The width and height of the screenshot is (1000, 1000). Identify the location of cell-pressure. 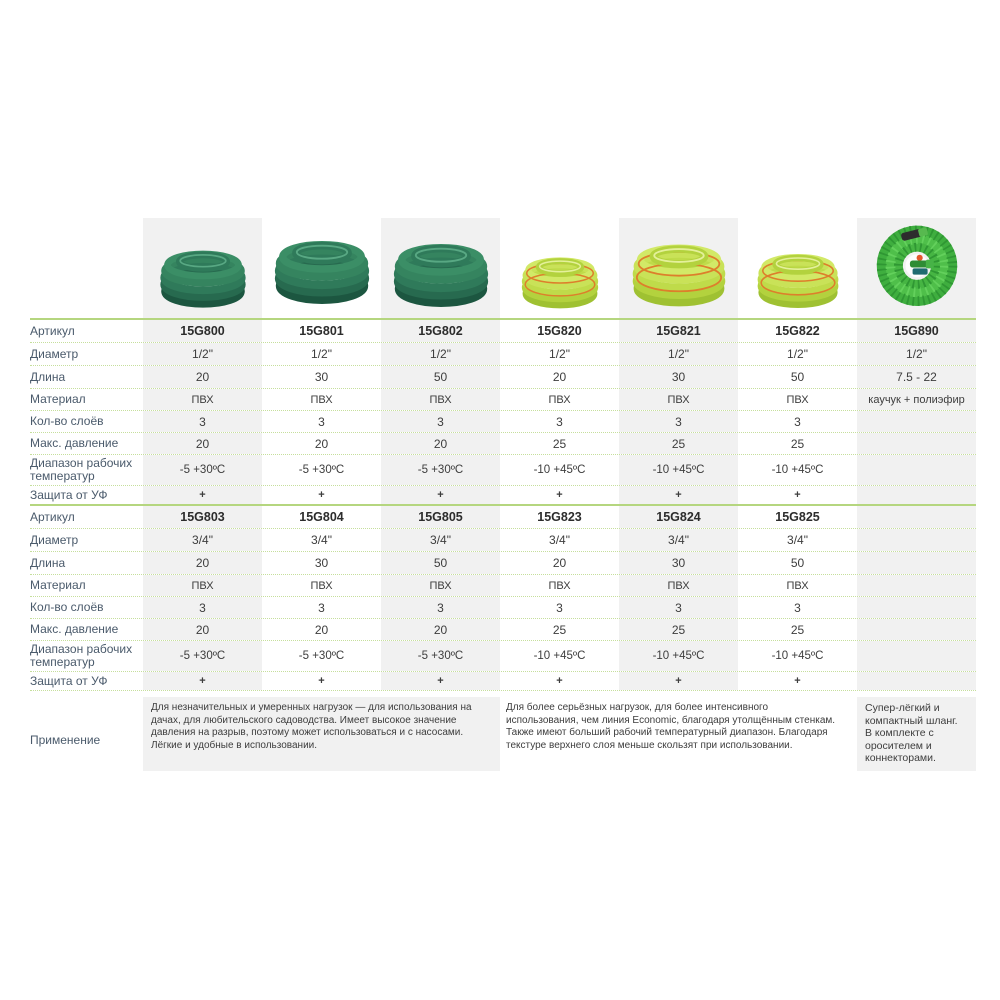
(916, 443).